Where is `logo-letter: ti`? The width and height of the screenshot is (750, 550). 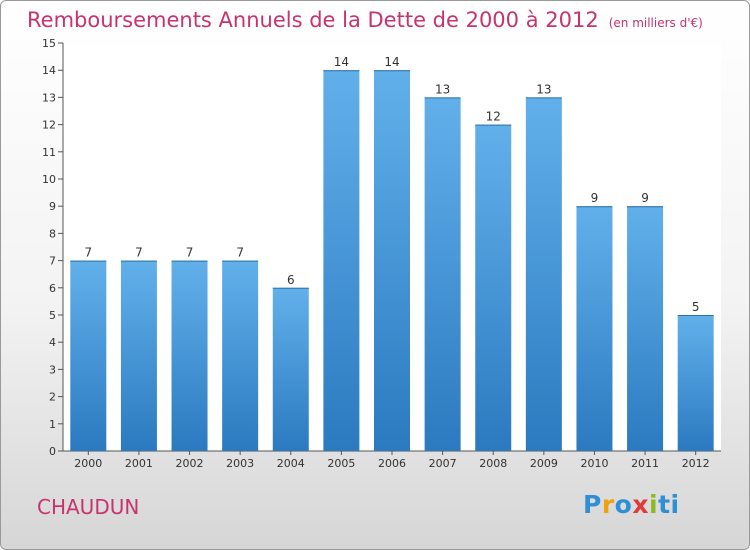 logo-letter: ti is located at coordinates (669, 504).